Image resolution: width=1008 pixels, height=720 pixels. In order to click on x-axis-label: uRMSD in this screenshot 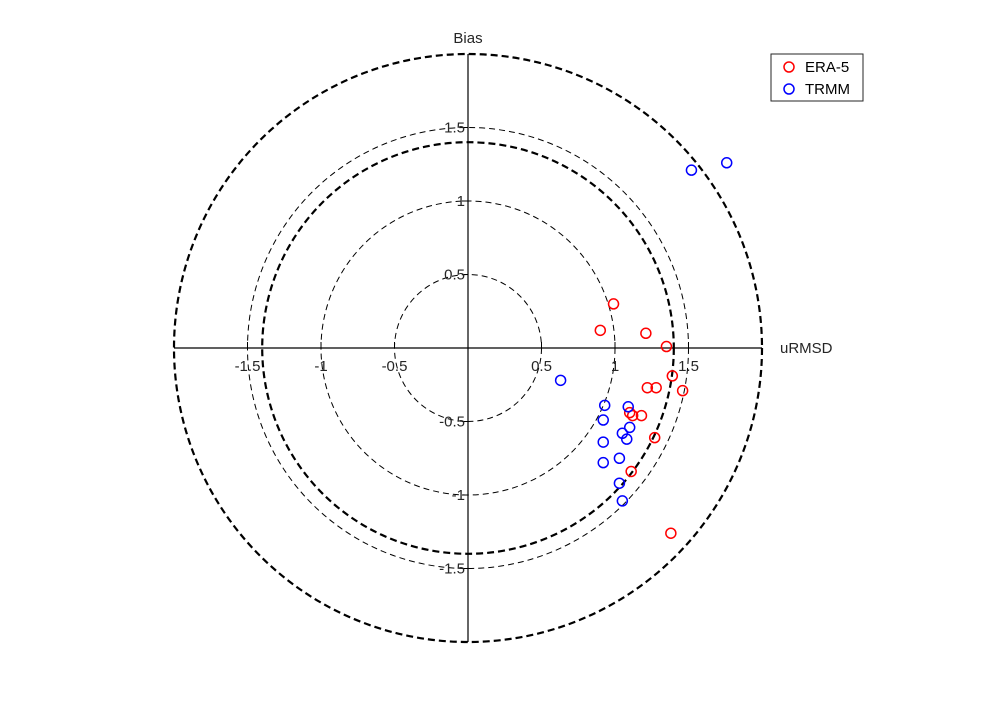, I will do `click(806, 348)`.